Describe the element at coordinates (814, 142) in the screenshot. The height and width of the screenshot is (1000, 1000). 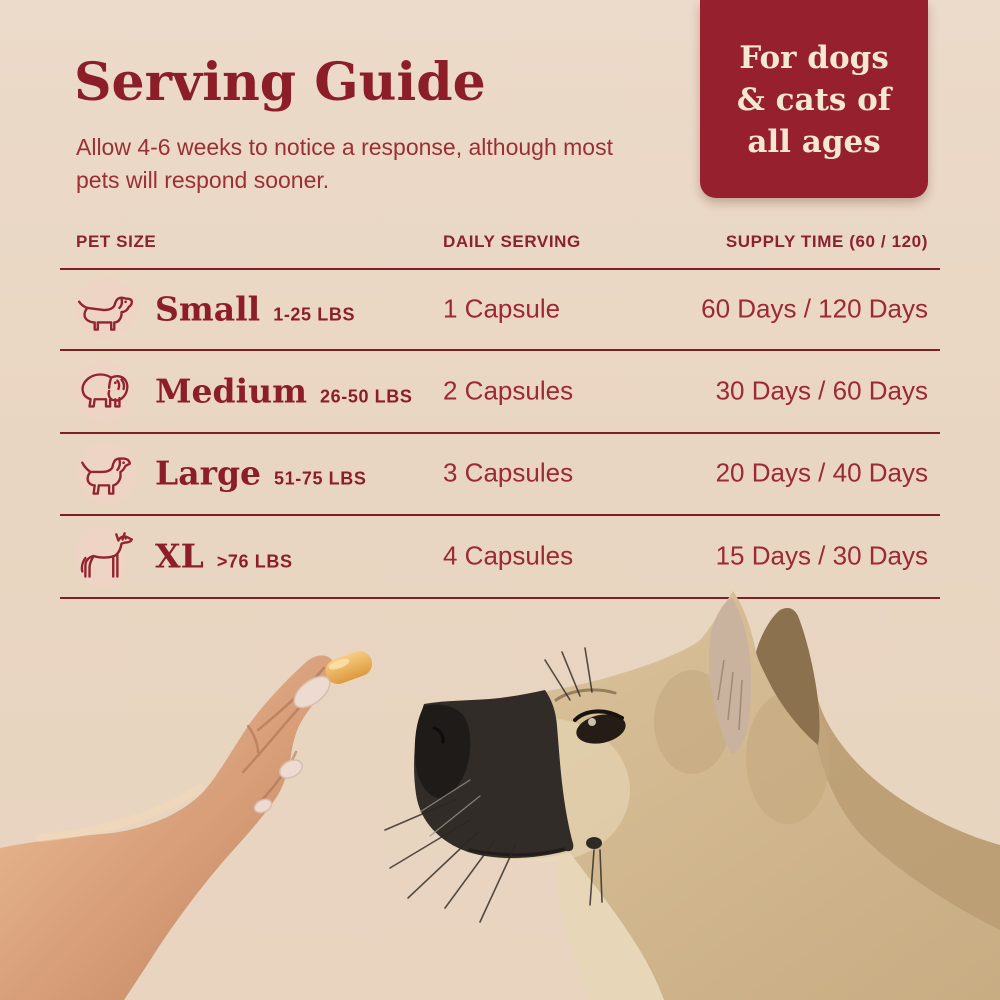
I see `badge-line: all ages` at that location.